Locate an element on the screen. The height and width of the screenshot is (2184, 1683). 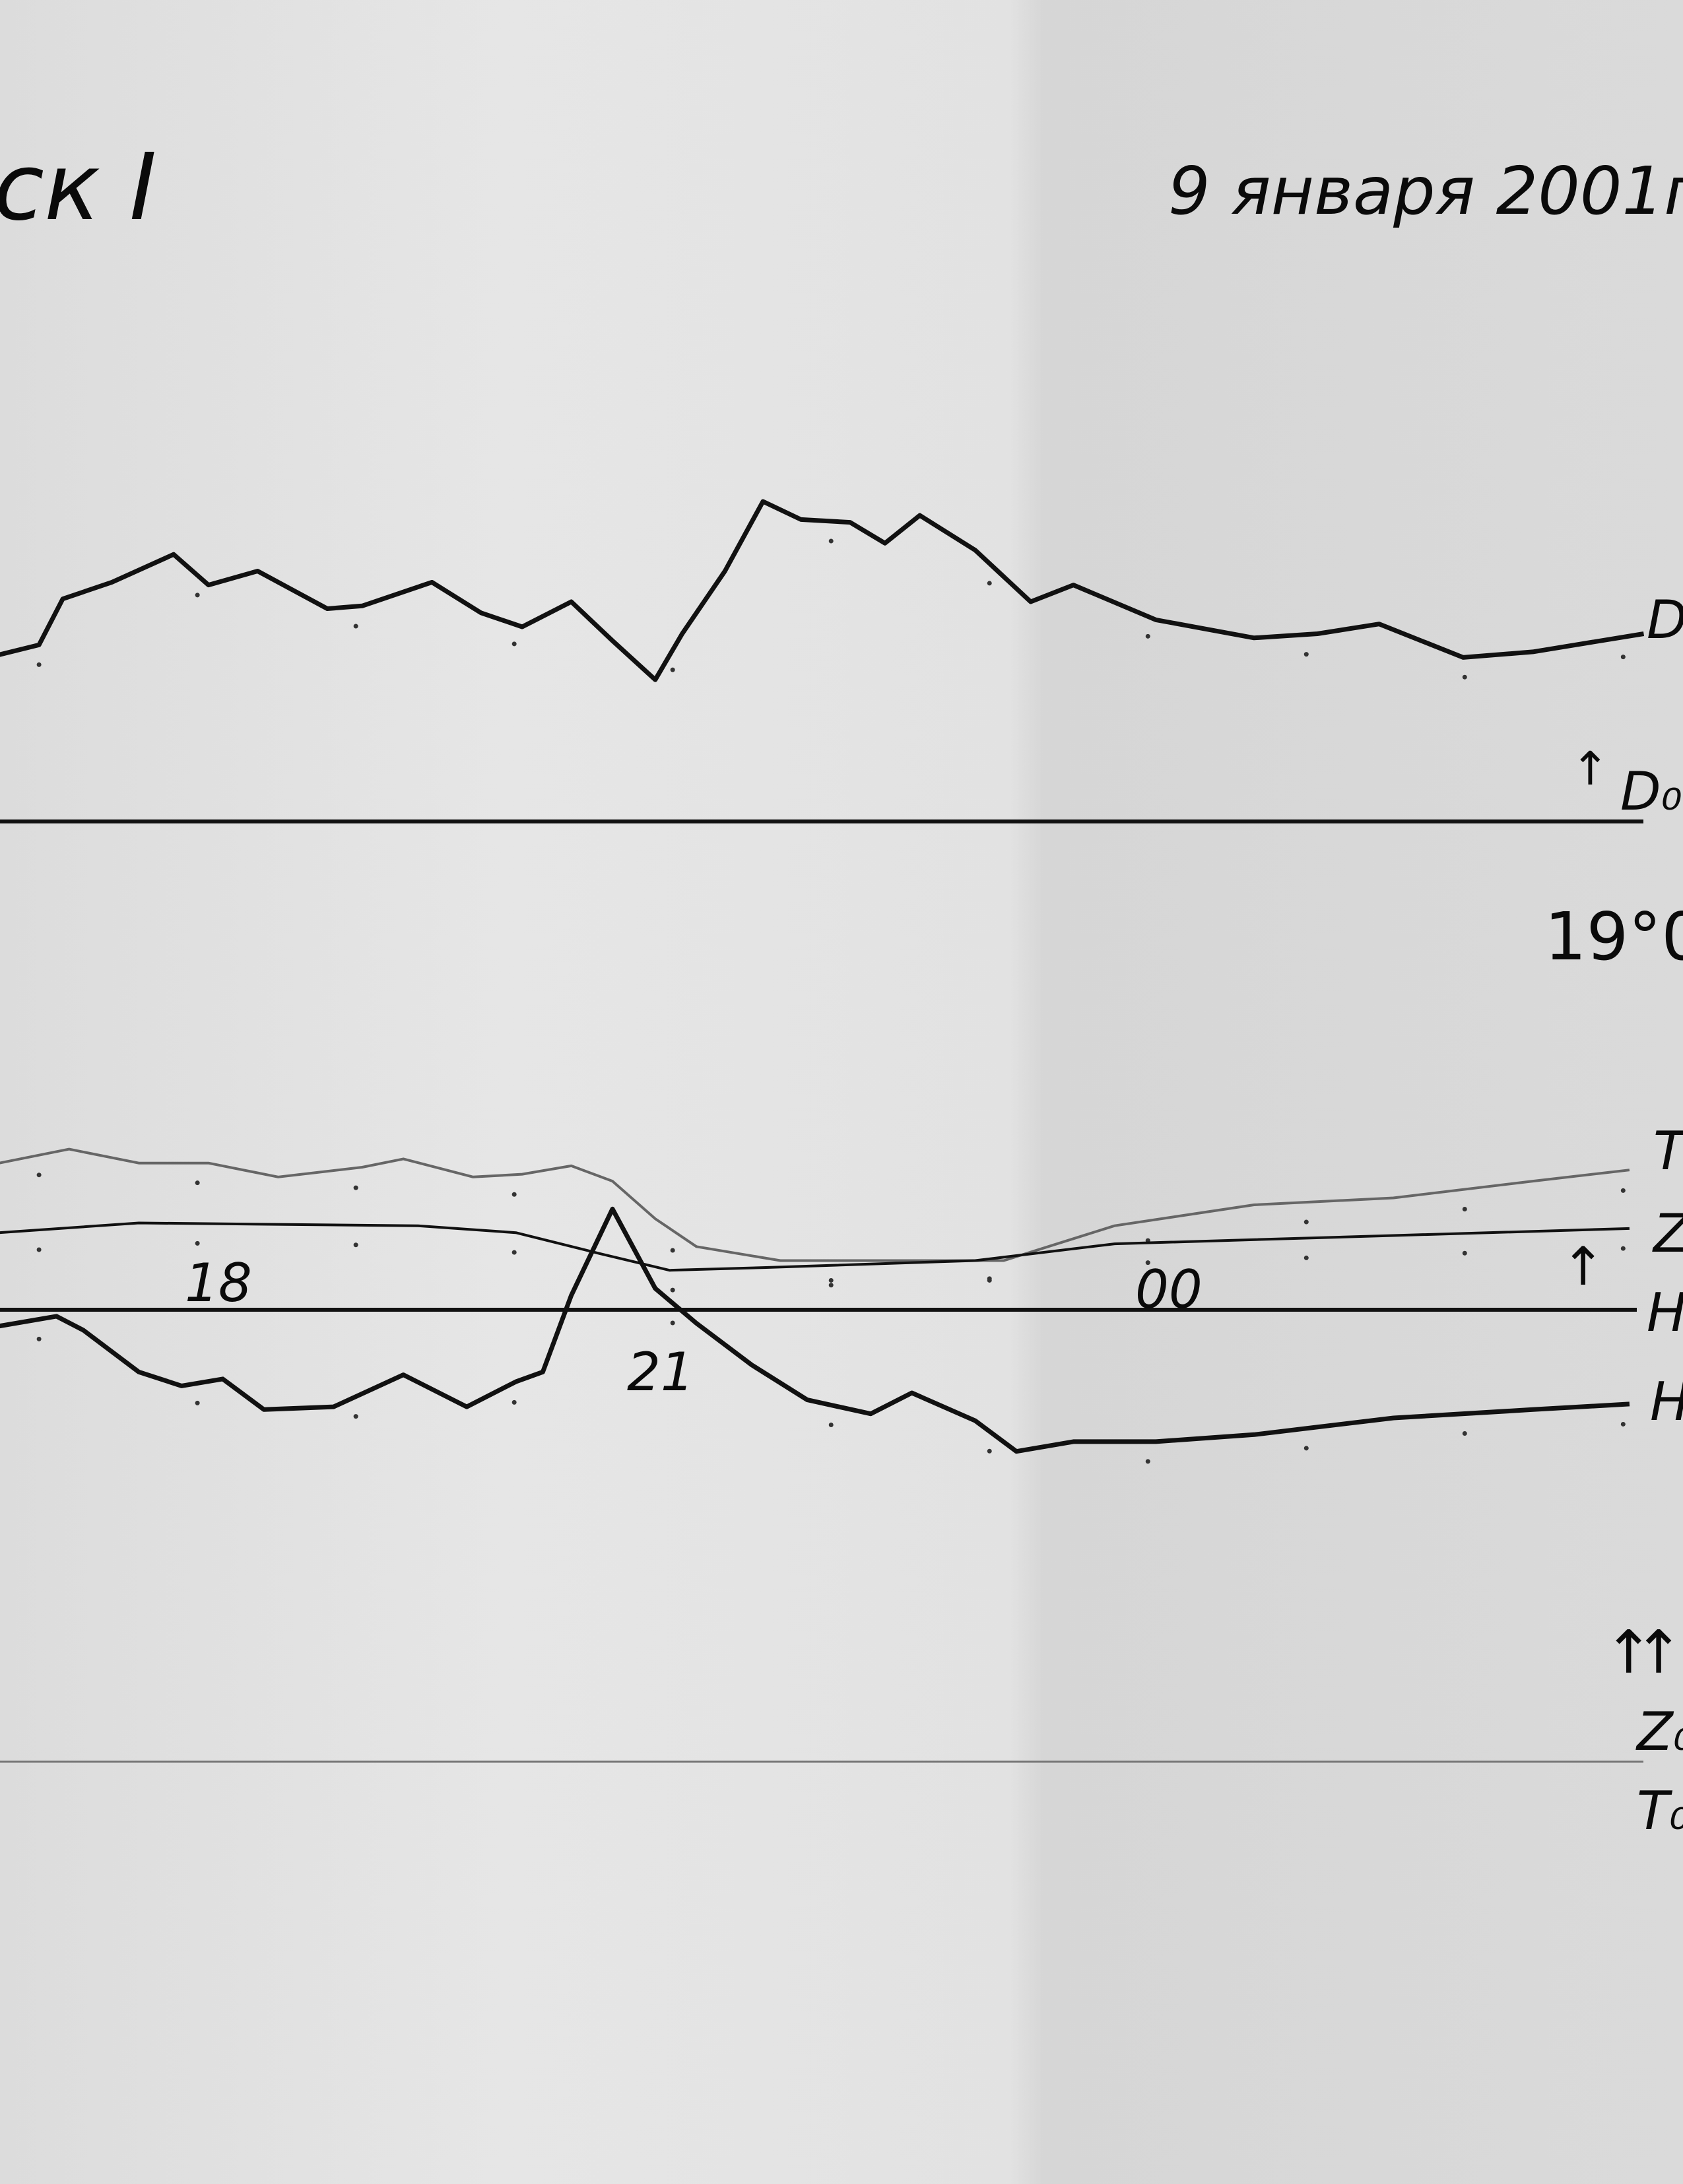
time-mark: 19°00 is located at coordinates (1613, 936).